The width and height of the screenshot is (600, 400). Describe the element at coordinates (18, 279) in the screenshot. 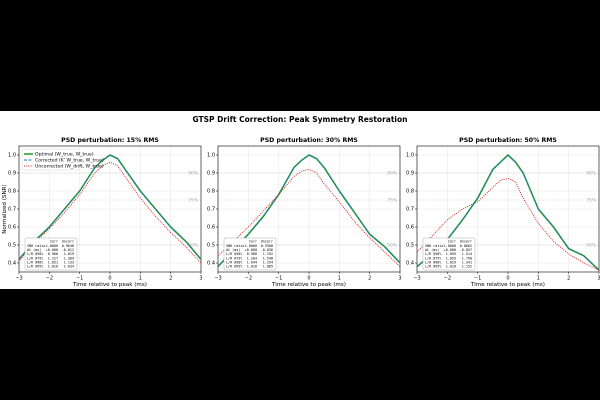

I see `x-tick-label: −3` at that location.